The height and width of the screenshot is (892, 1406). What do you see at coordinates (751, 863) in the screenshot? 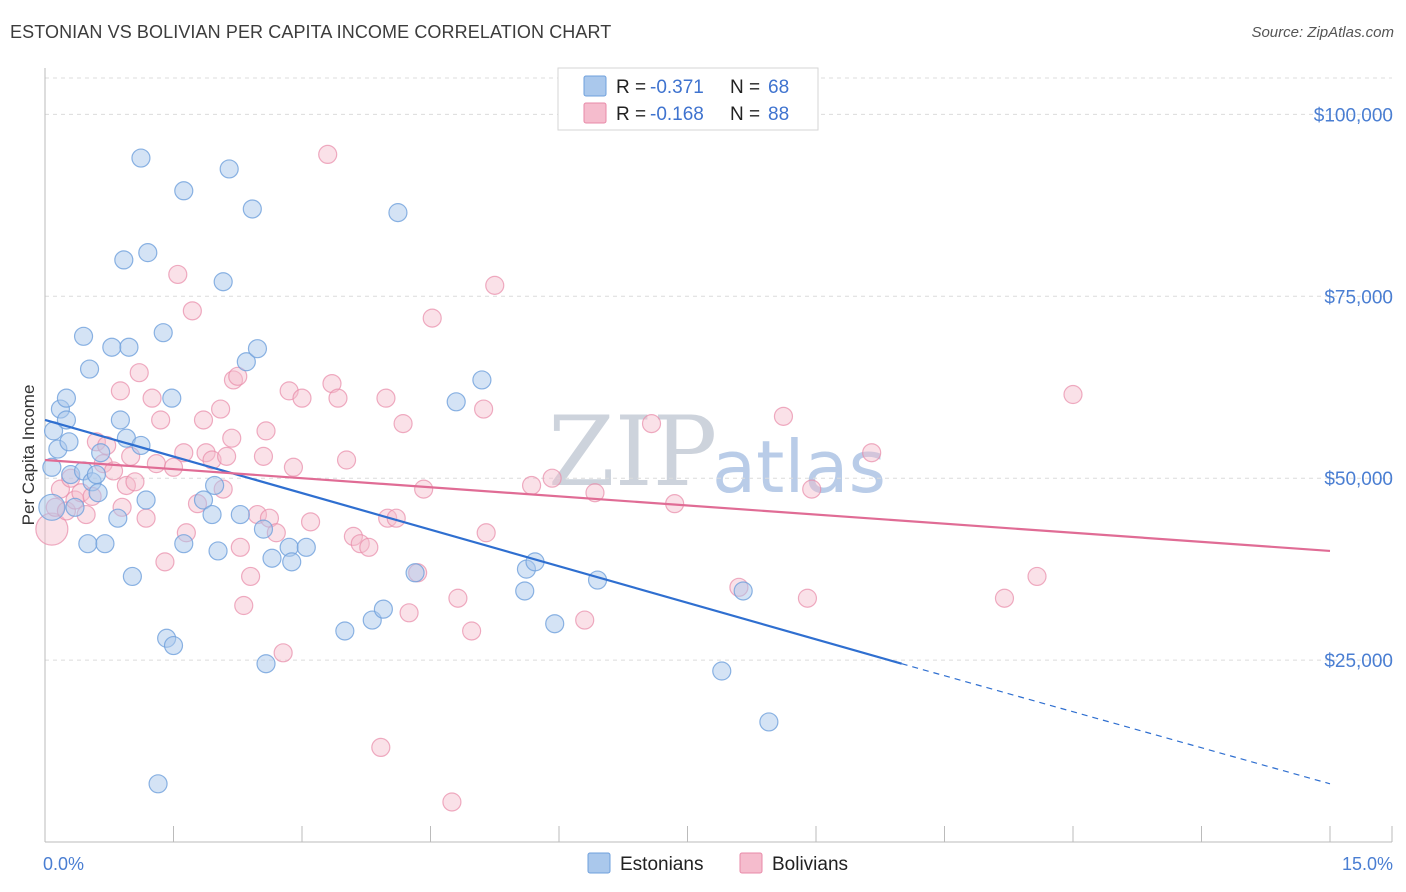
I see `bottom-legend-swatch-bolivians` at bounding box center [751, 863].